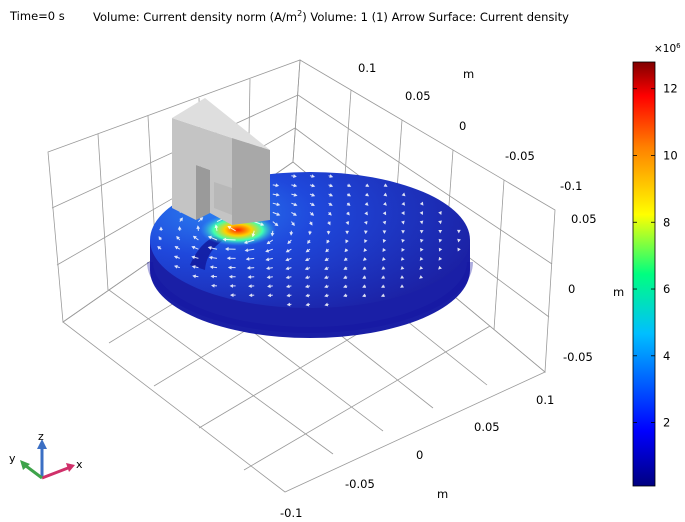 Image resolution: width=685 pixels, height=522 pixels. I want to click on triad-x-arrow, so click(70, 467).